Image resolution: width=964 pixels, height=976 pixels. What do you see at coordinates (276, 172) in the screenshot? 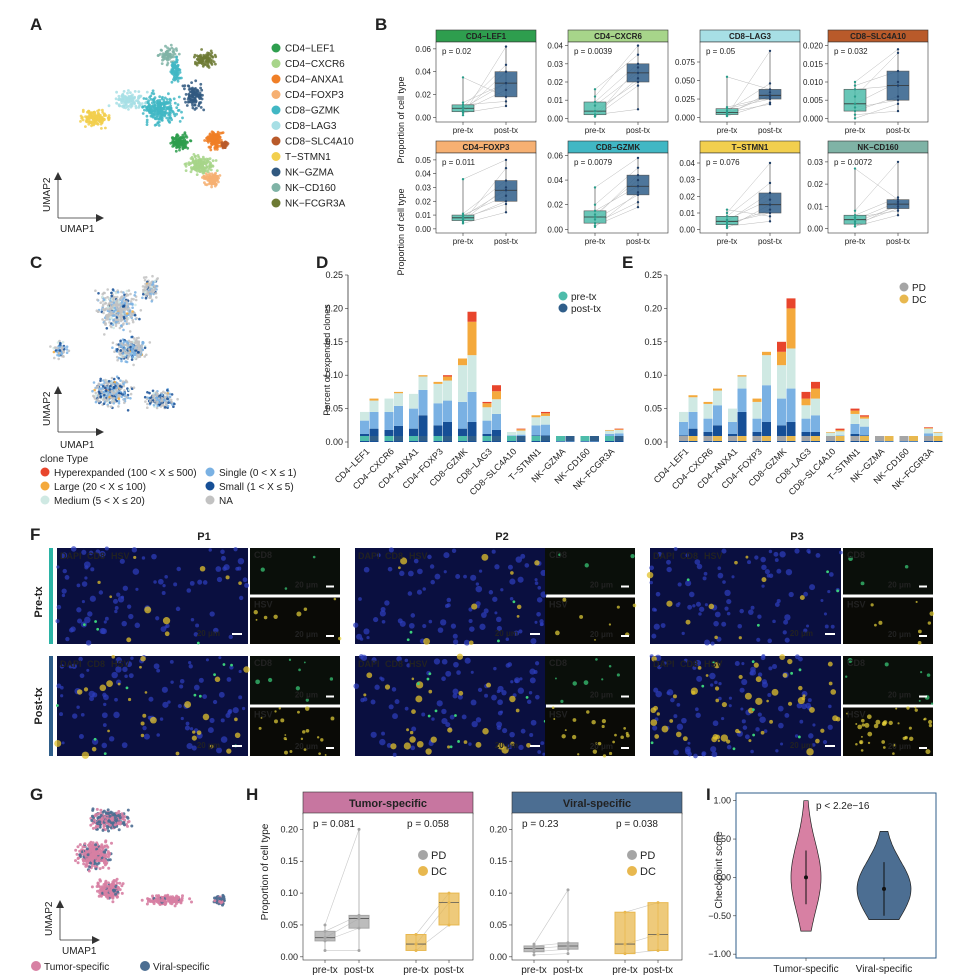
I see `legend-a-swatch` at bounding box center [276, 172].